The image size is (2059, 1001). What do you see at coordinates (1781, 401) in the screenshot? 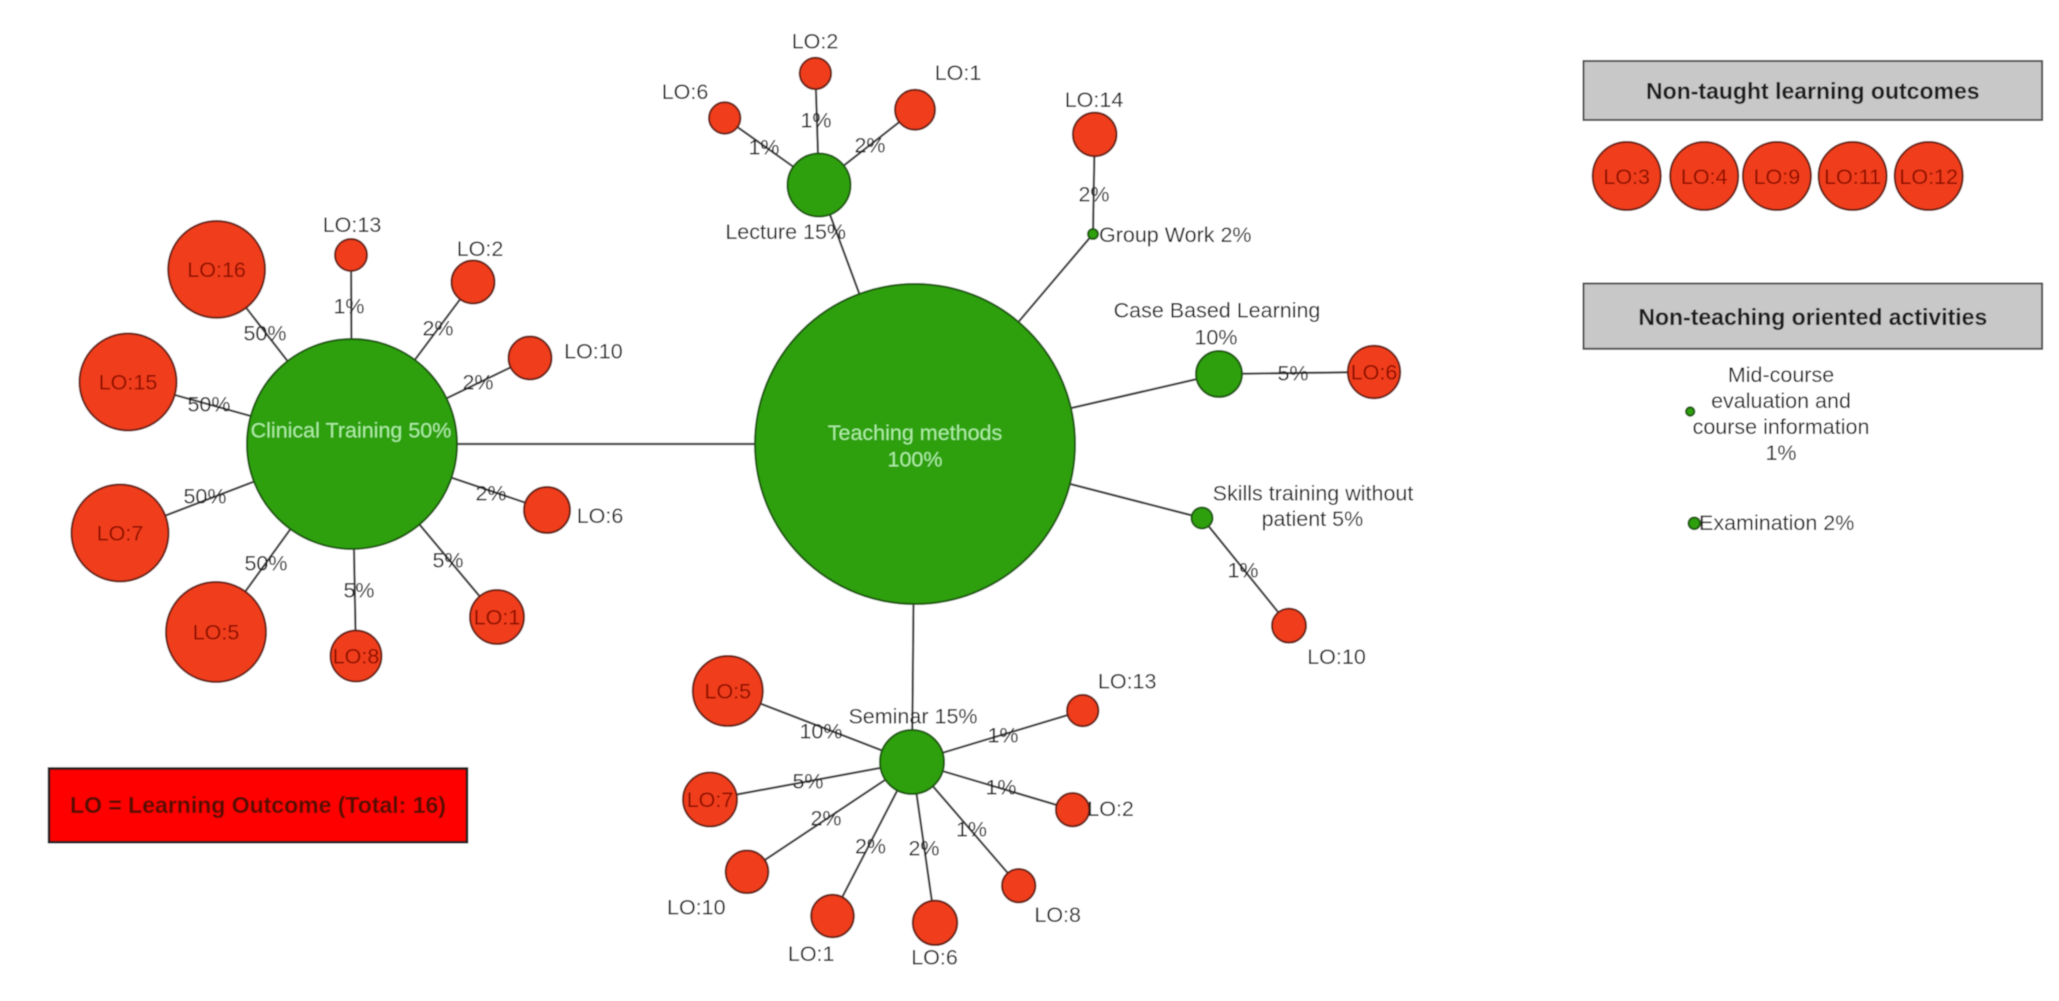
I see `svg-text: evaluation and` at bounding box center [1781, 401].